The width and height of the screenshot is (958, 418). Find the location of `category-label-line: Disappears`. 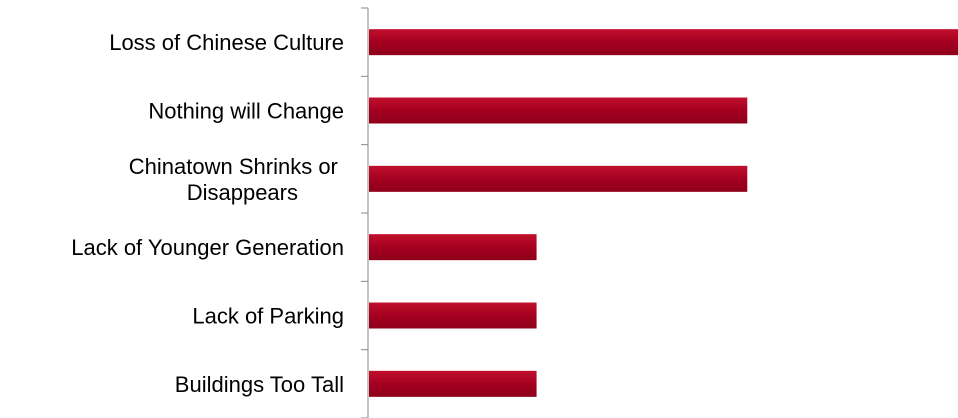

category-label-line: Disappears is located at coordinates (242, 192).